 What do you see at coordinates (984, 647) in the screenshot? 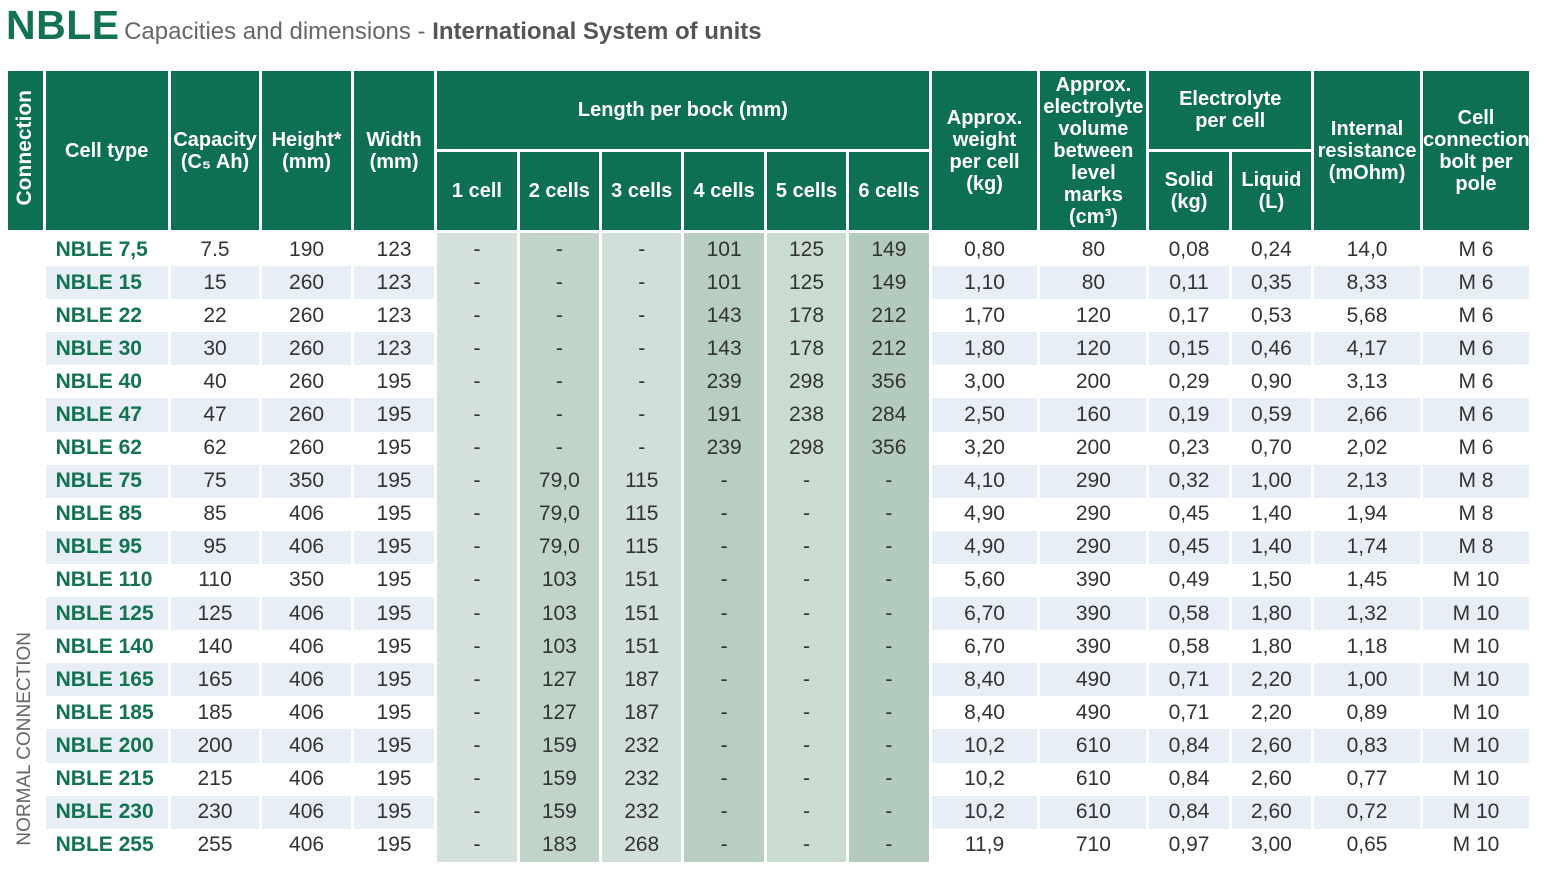
I see `weight-cell: 6,70` at bounding box center [984, 647].